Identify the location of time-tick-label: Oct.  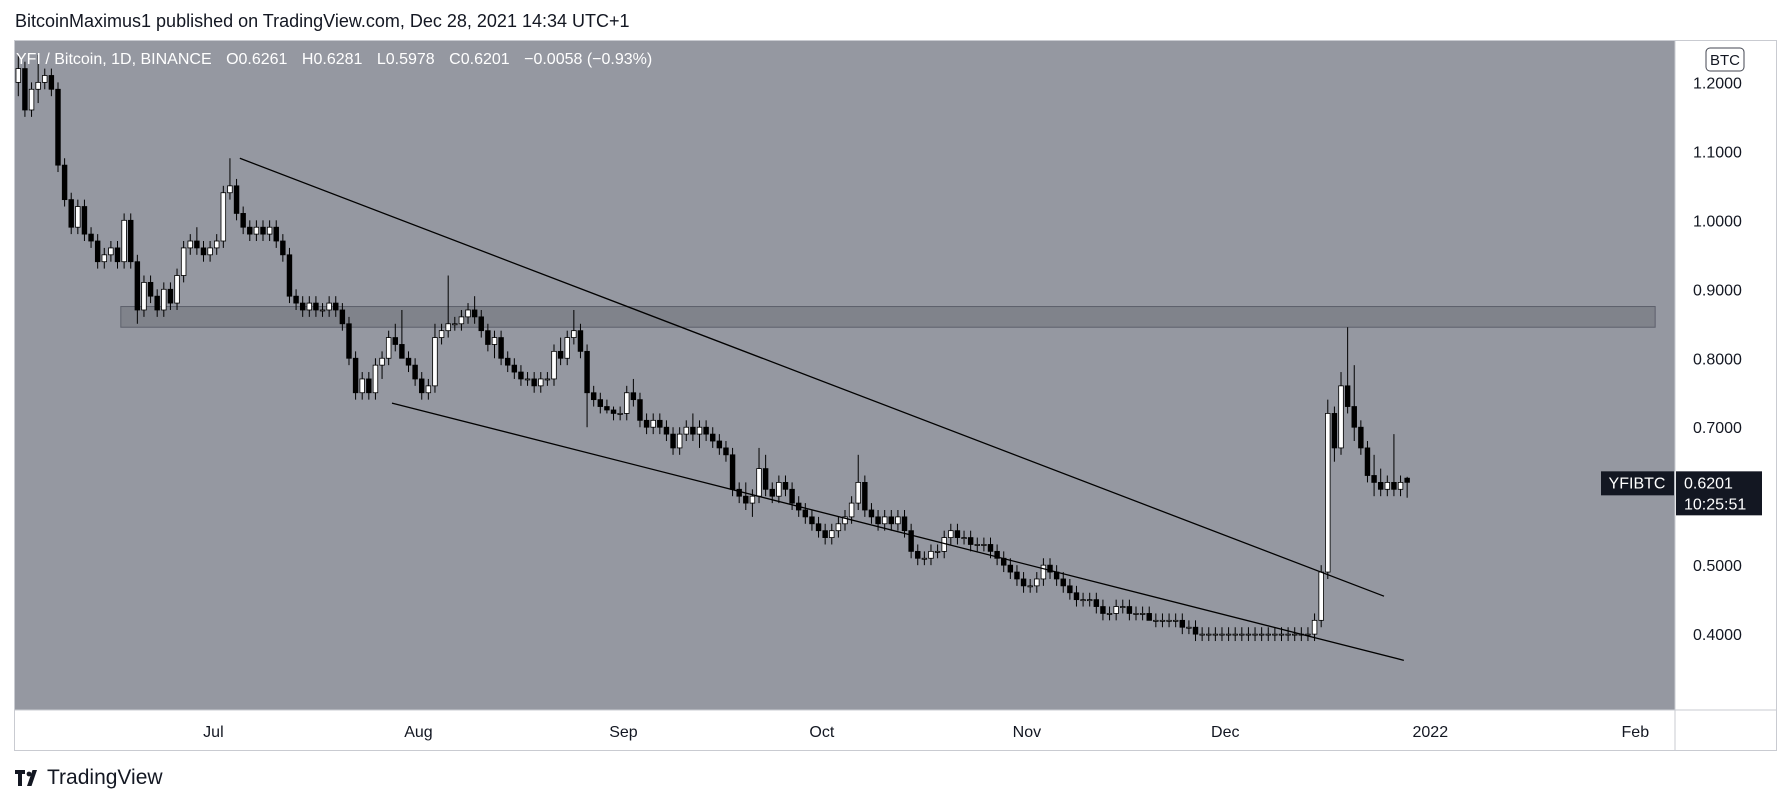
(821, 732).